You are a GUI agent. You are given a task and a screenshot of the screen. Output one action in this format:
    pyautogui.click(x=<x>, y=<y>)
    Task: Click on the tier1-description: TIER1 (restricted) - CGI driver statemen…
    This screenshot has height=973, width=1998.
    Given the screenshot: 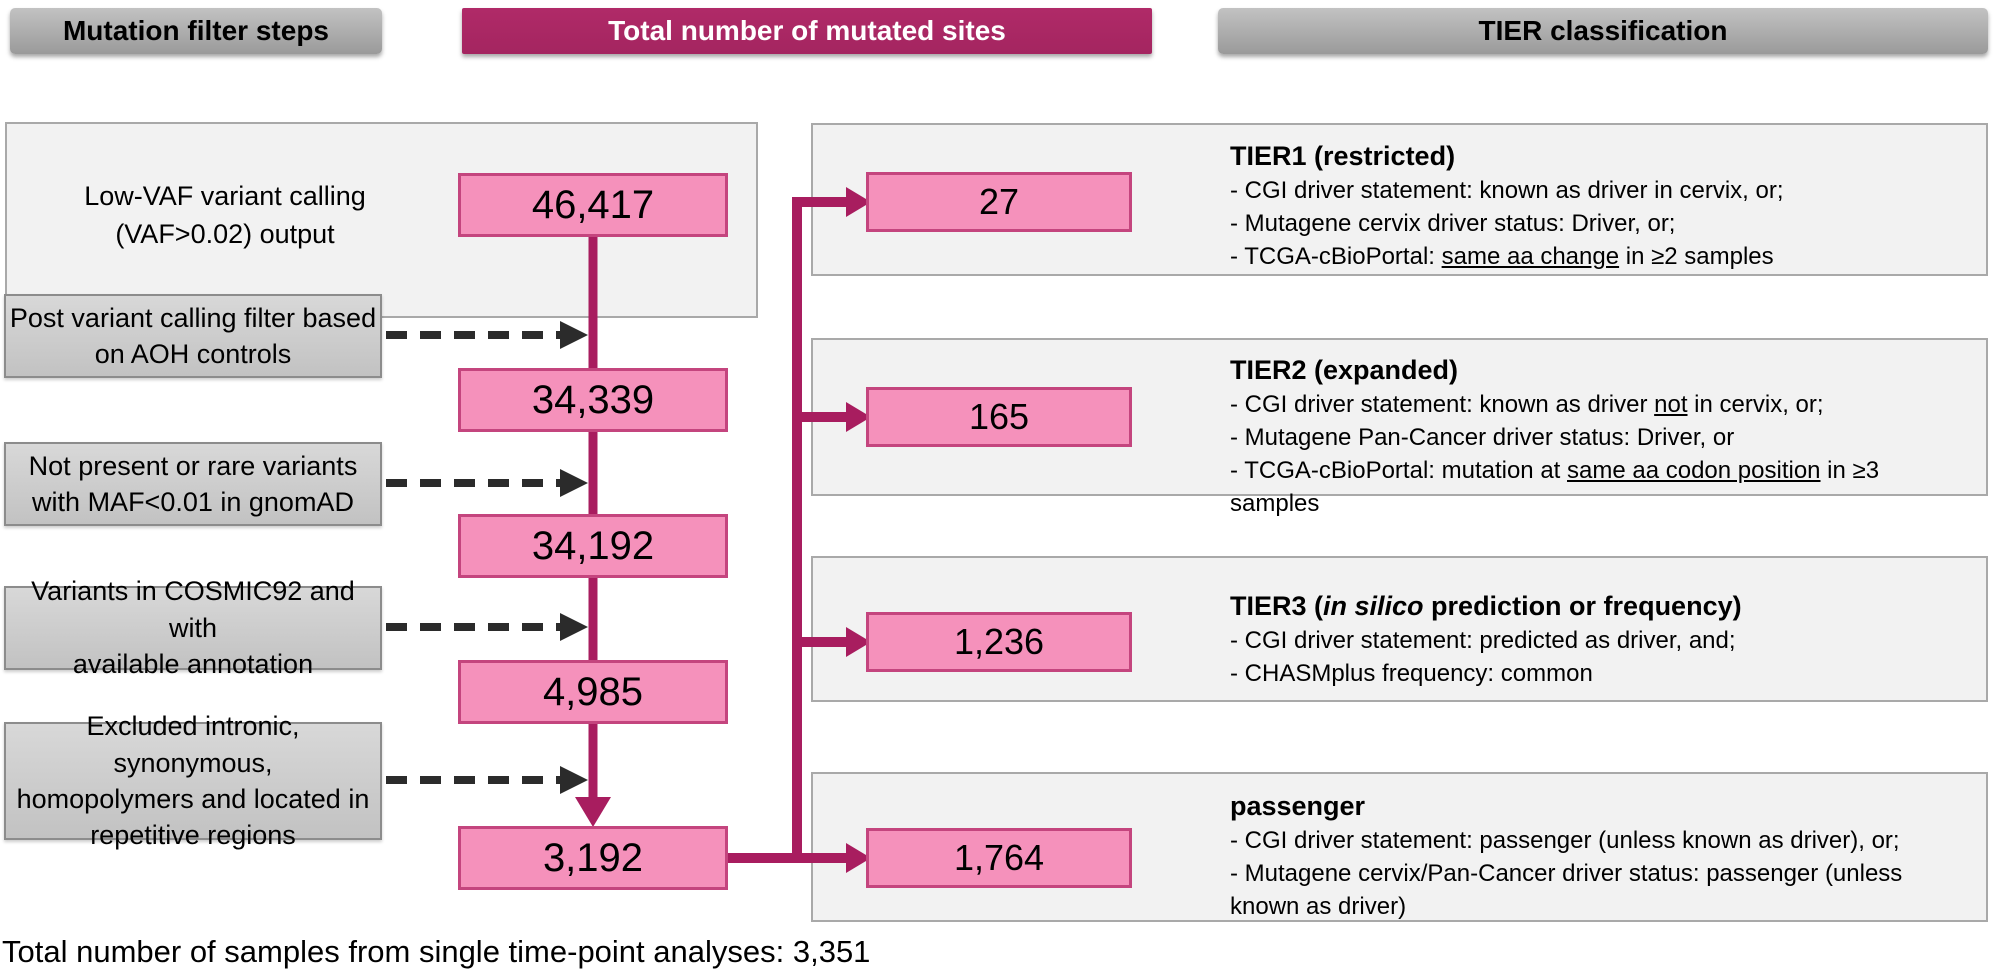 What is the action you would take?
    pyautogui.click(x=1602, y=205)
    